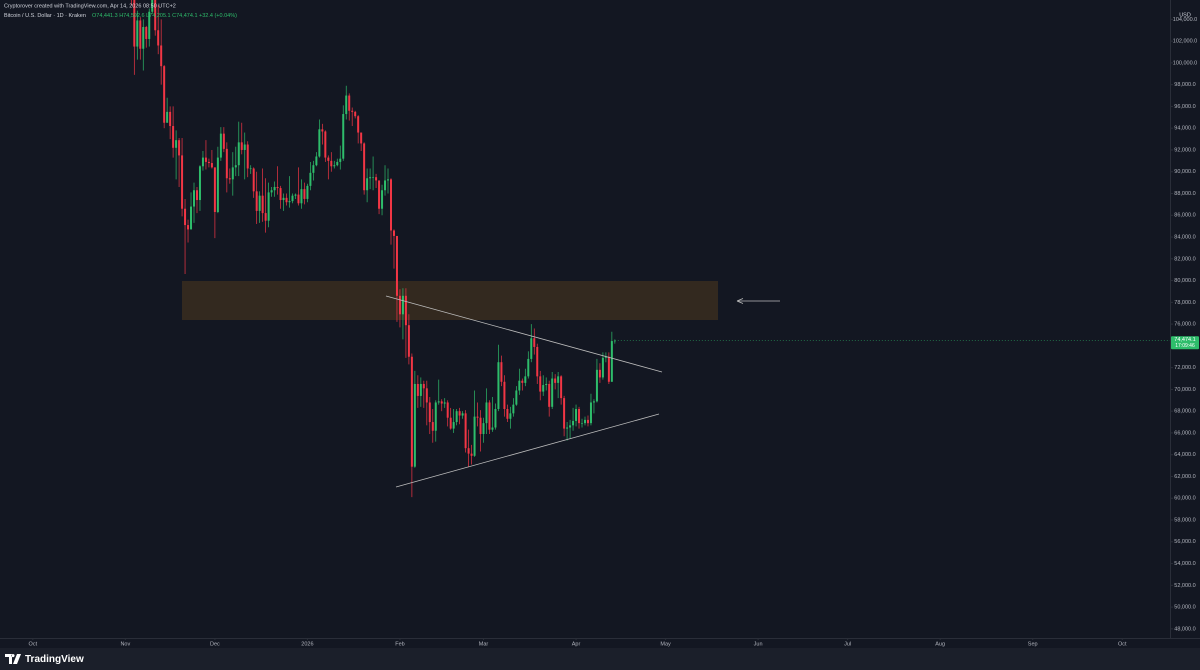  Describe the element at coordinates (45, 16) in the screenshot. I see `symbol: Bitcoin / U.S. Dollar · 1D · Kraken` at that location.